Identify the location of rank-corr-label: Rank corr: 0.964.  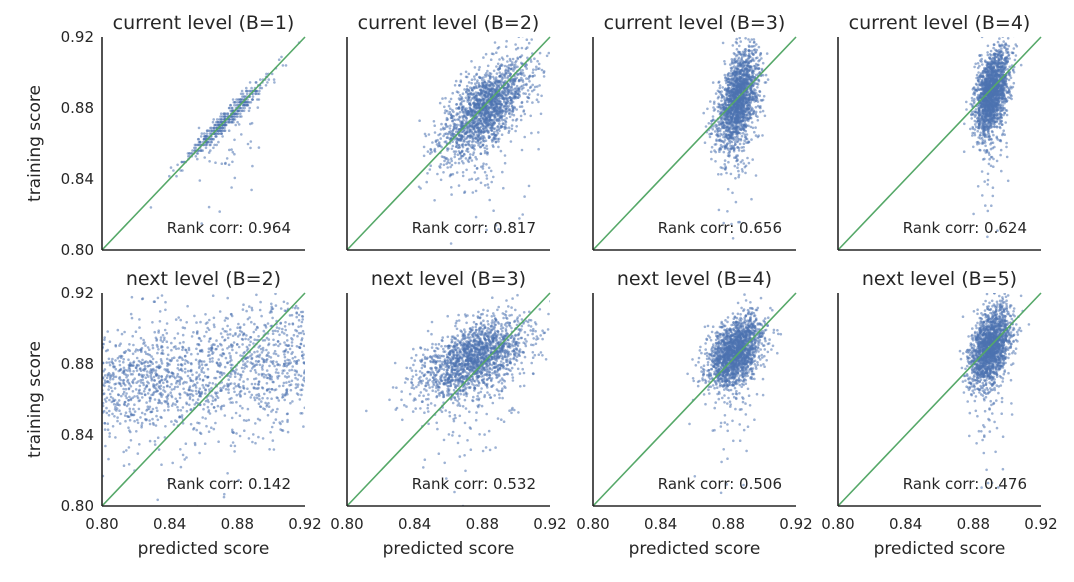
(229, 228).